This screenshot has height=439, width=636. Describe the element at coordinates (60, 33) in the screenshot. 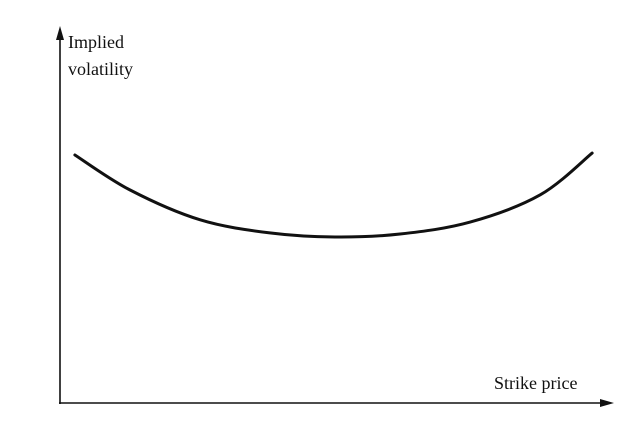

I see `y-axis-arrow` at that location.